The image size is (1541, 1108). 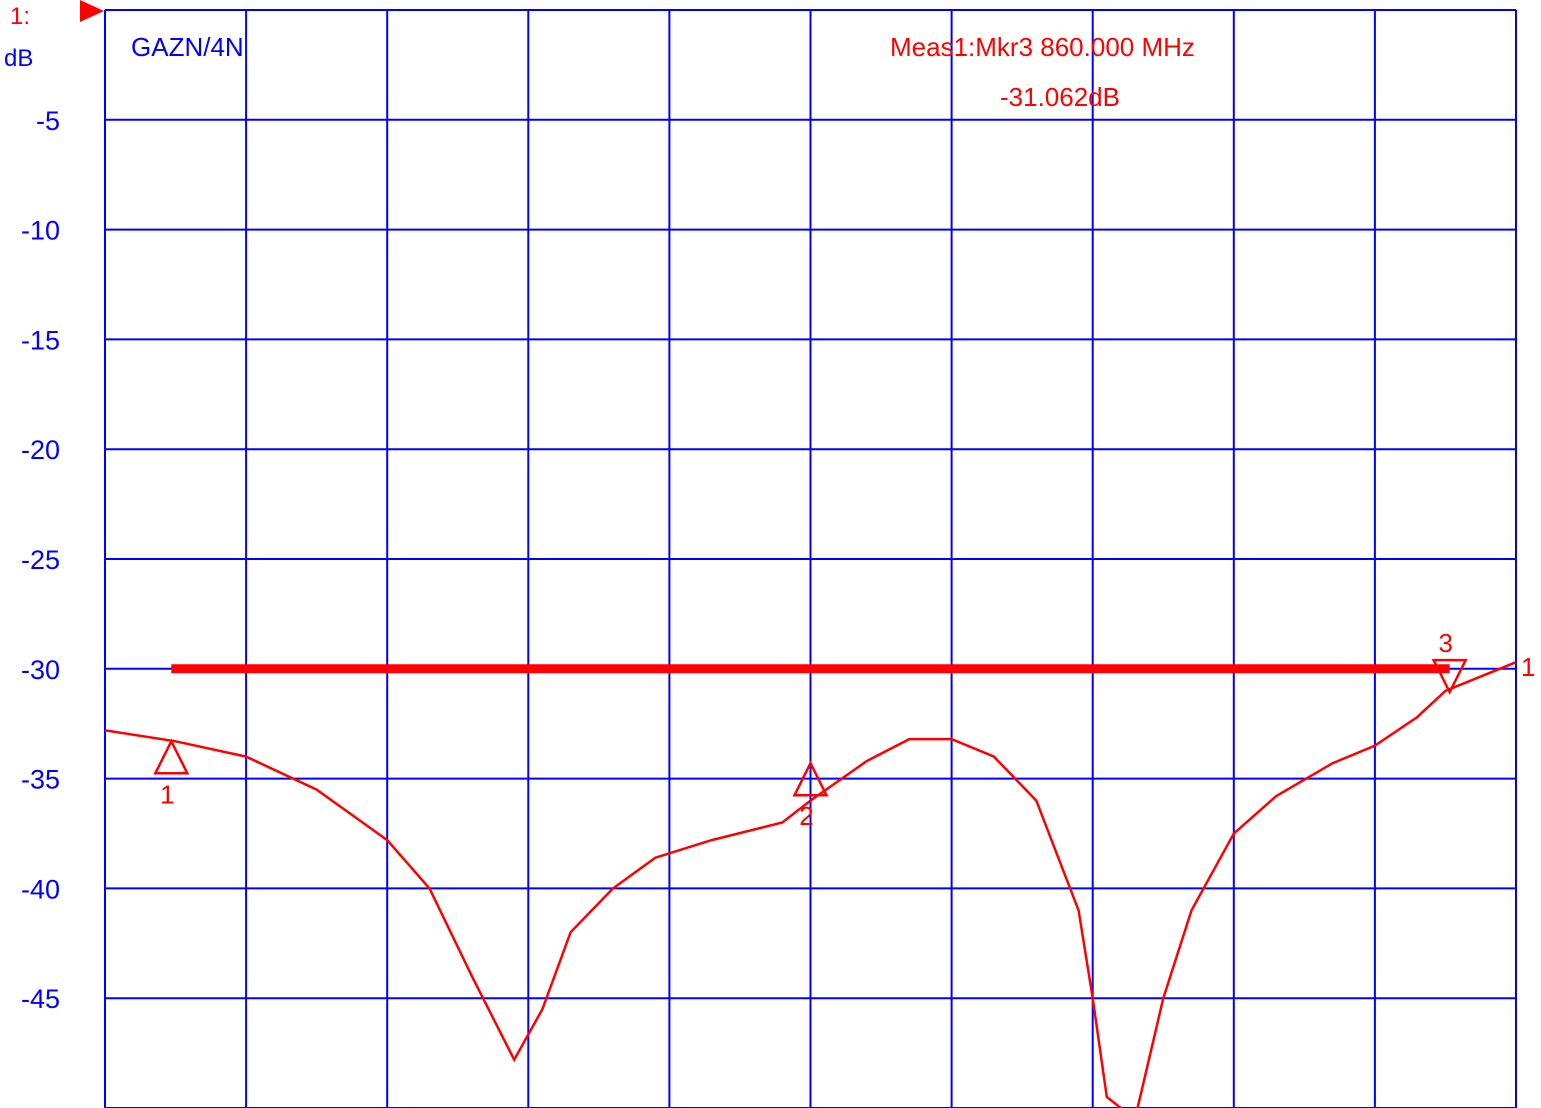 I want to click on marker-readout-value: -31.062dB, so click(x=1060, y=97).